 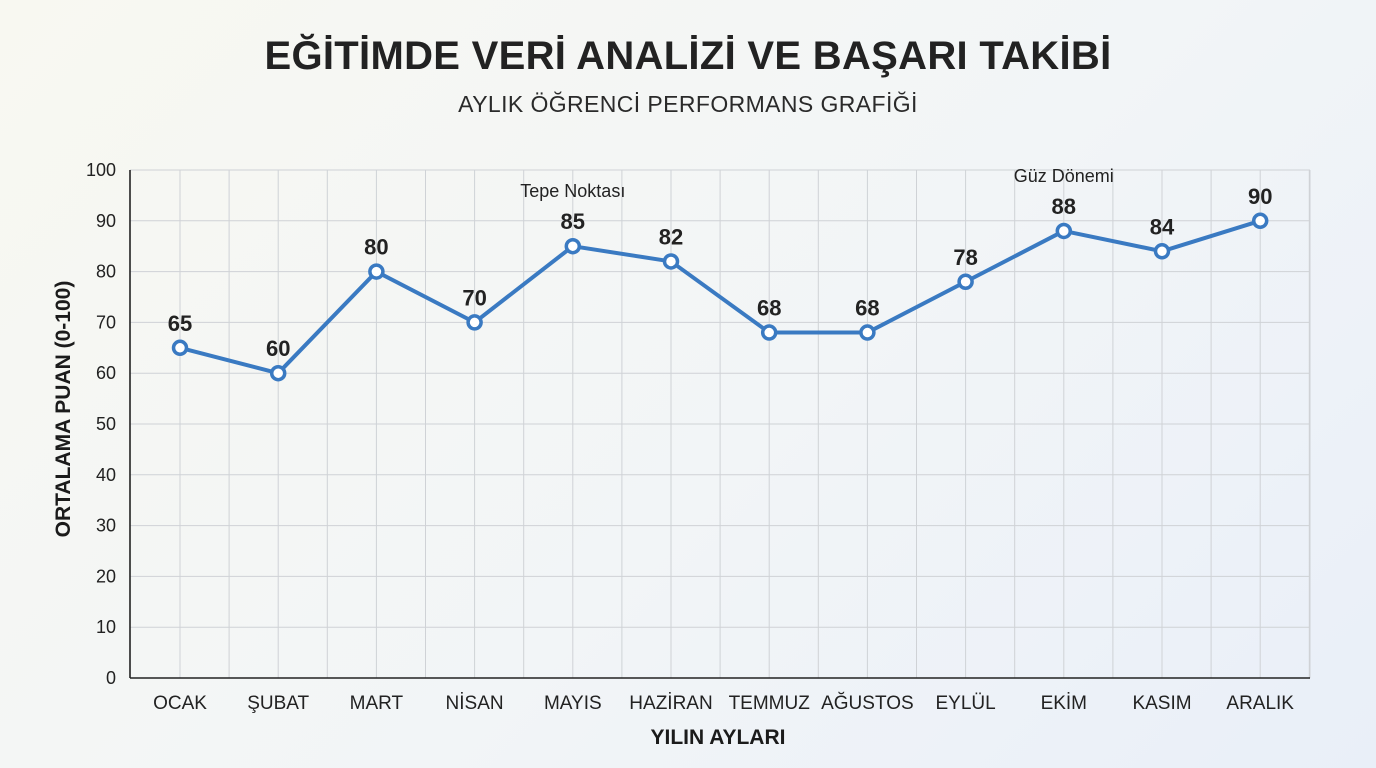 What do you see at coordinates (111, 678) in the screenshot?
I see `y-tick-label: 0` at bounding box center [111, 678].